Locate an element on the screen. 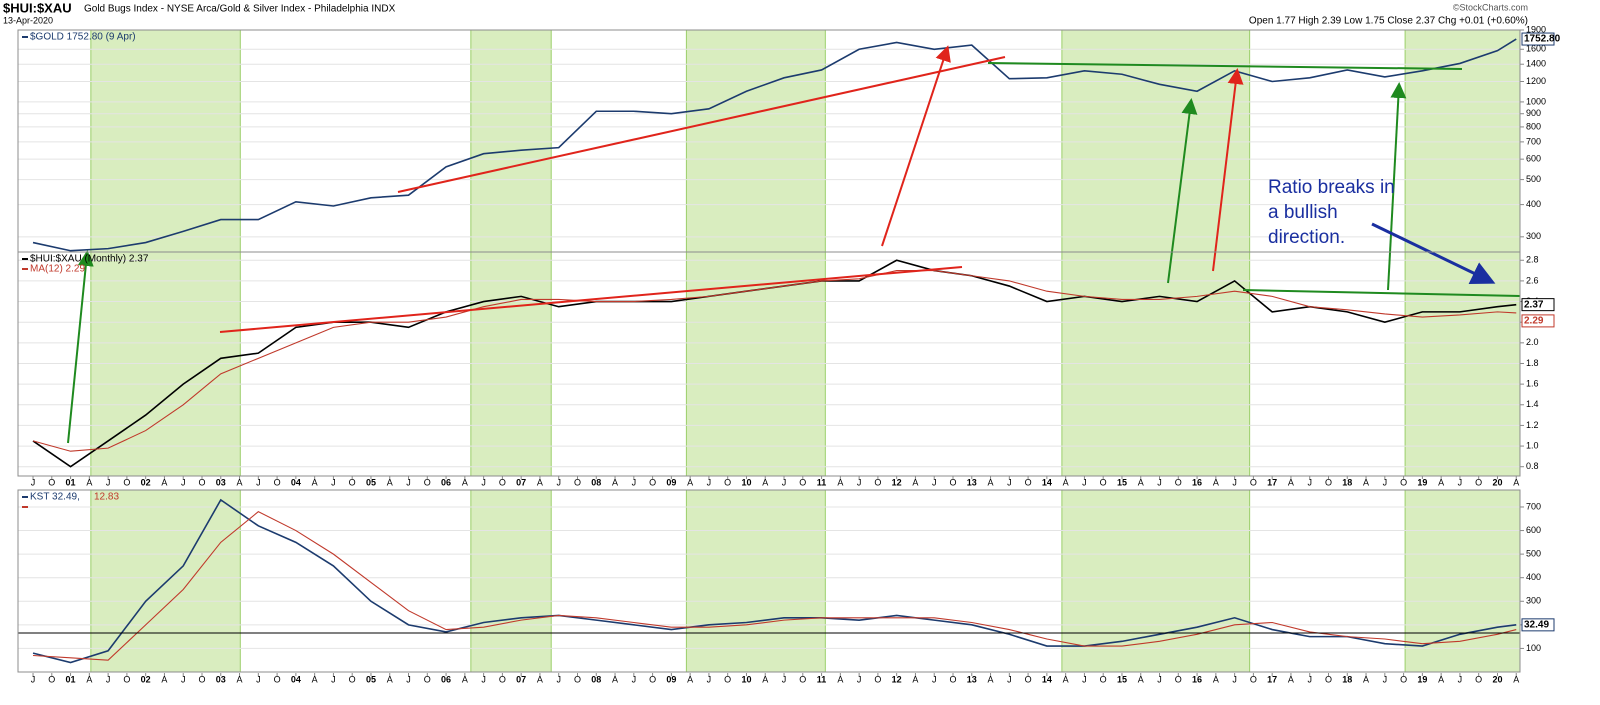 The image size is (1600, 705). x-tick-label: 16 is located at coordinates (1197, 482).